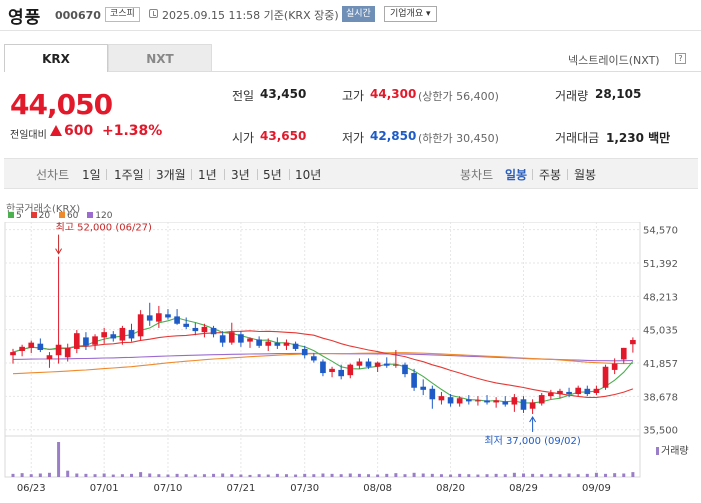 The width and height of the screenshot is (701, 503). I want to click on amount-value: 1,230 백만, so click(638, 138).